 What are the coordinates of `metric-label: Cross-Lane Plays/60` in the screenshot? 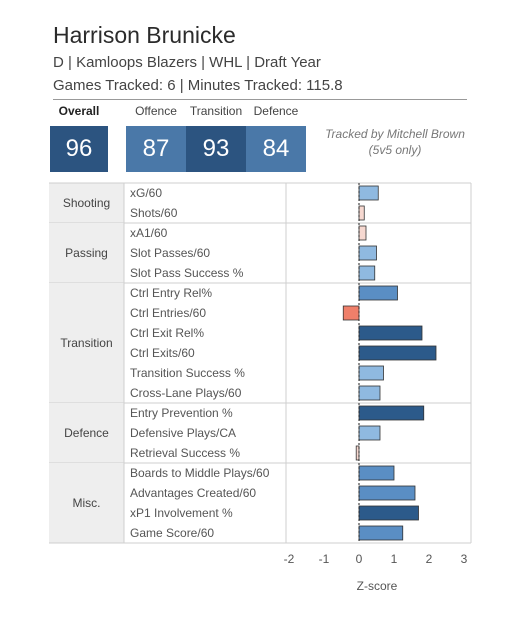 It's located at (186, 393).